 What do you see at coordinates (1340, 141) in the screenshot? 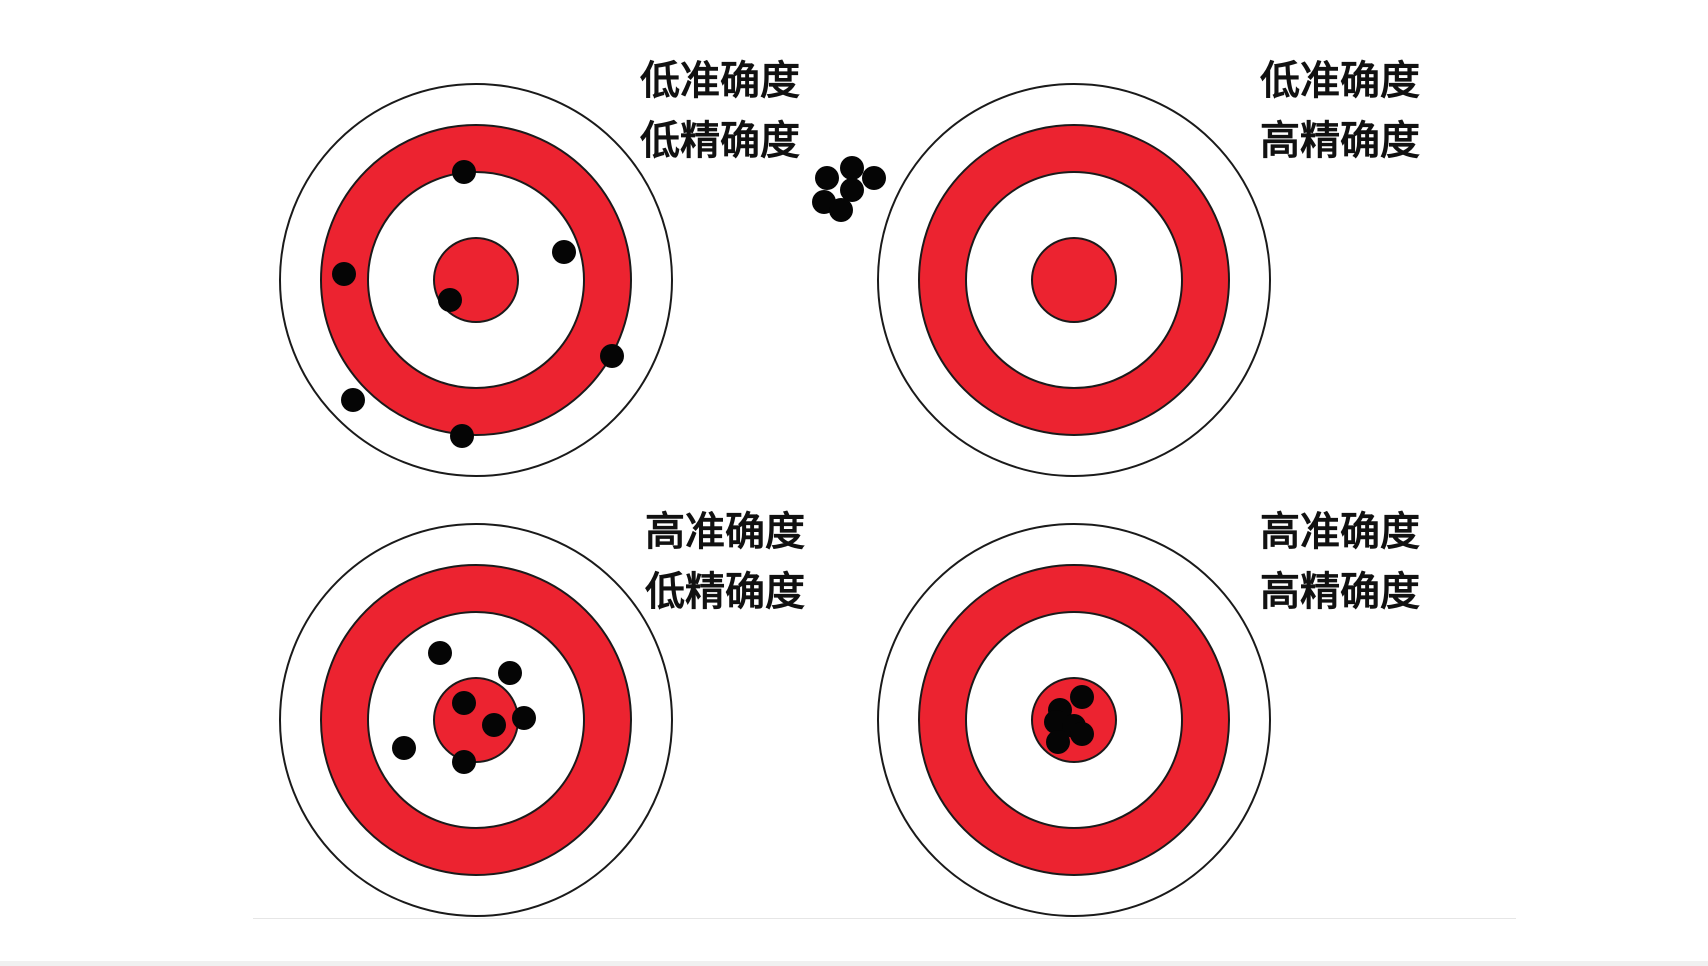
I see `target-2-precision-label: 高精确度` at bounding box center [1340, 141].